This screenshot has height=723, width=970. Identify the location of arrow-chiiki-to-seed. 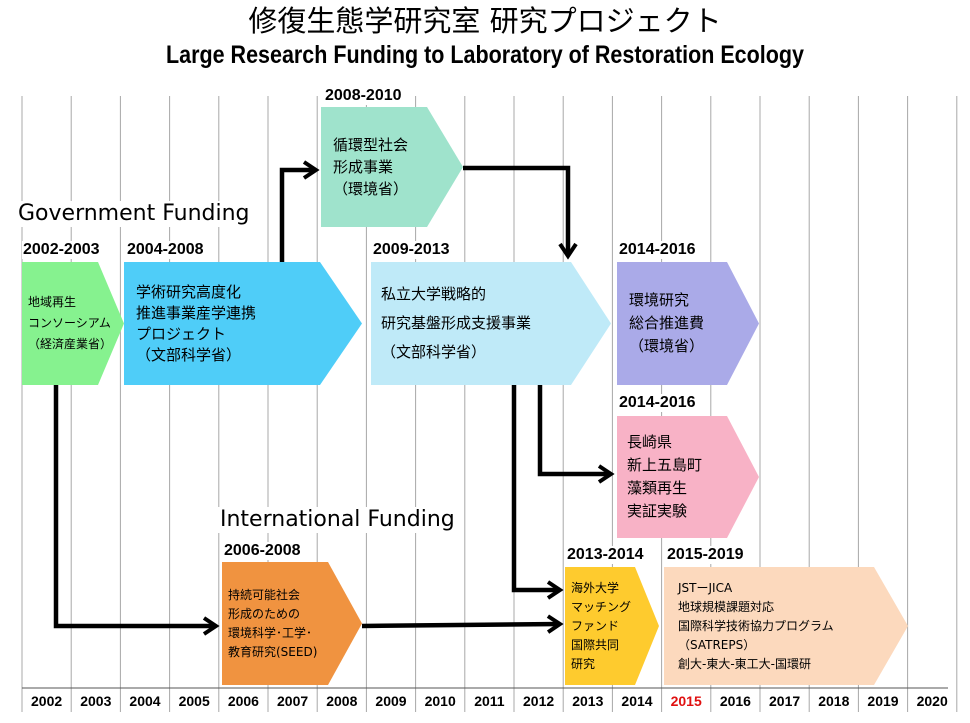
(136, 510).